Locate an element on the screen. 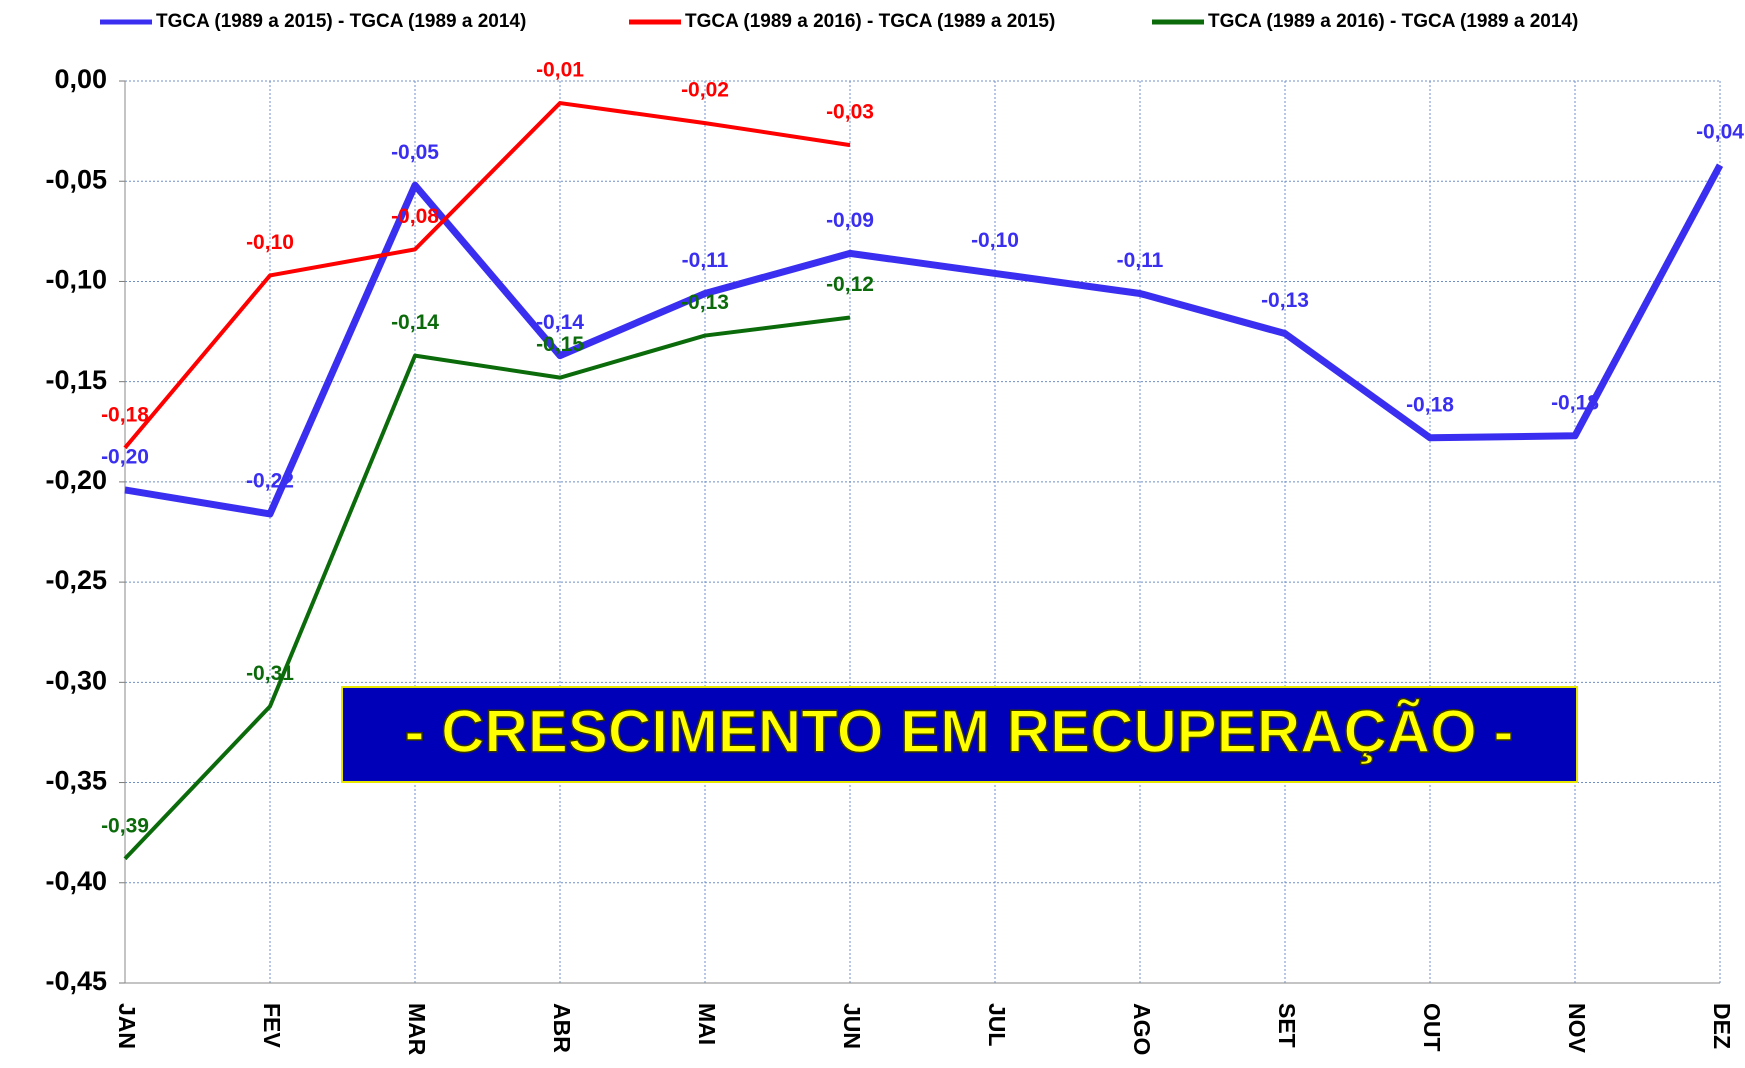 The height and width of the screenshot is (1068, 1745). data-label: -0,05 is located at coordinates (415, 152).